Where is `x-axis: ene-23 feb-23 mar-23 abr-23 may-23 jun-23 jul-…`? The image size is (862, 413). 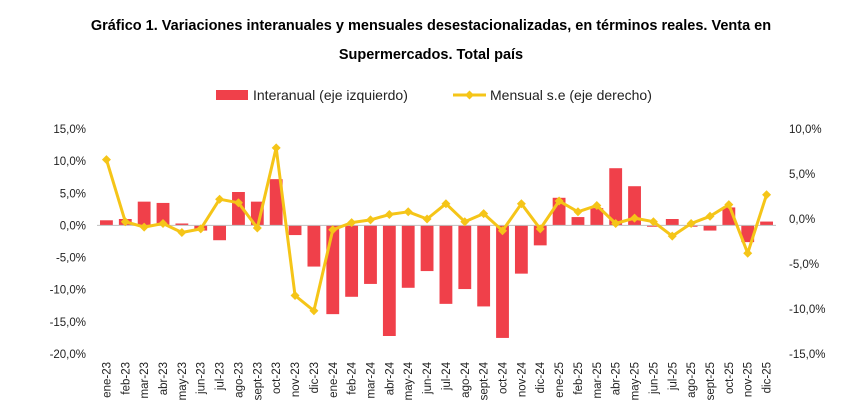
x-axis: ene-23 feb-23 mar-23 abr-23 may-23 jun-23 jul-… is located at coordinates (437, 380).